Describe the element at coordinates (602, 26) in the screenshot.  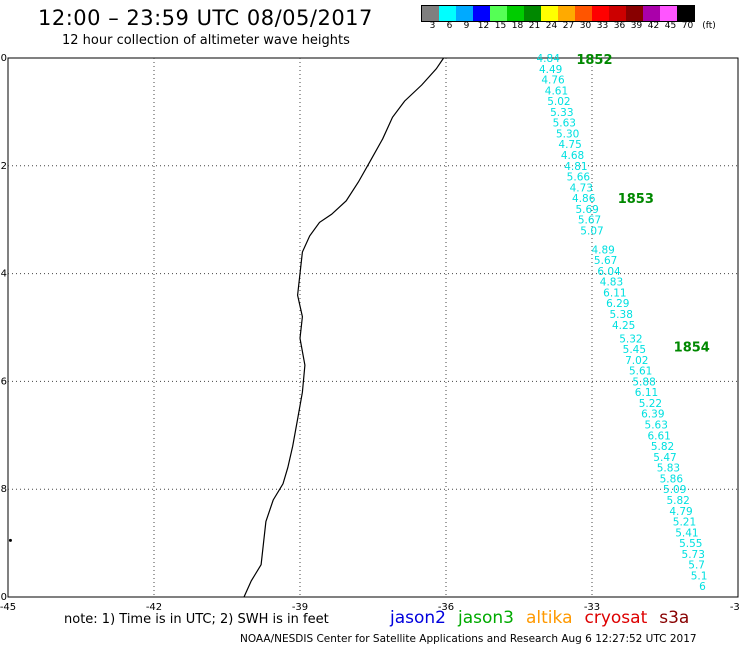
I see `colorbar-tick-label: 33` at that location.